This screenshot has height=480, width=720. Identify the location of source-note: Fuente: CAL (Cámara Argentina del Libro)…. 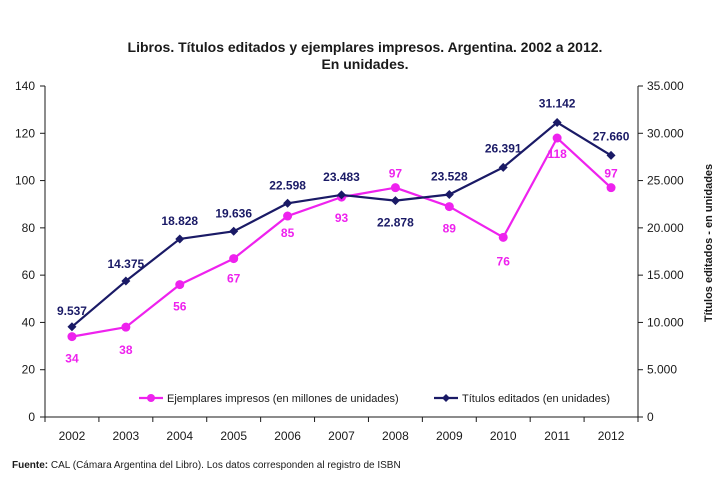
(206, 465).